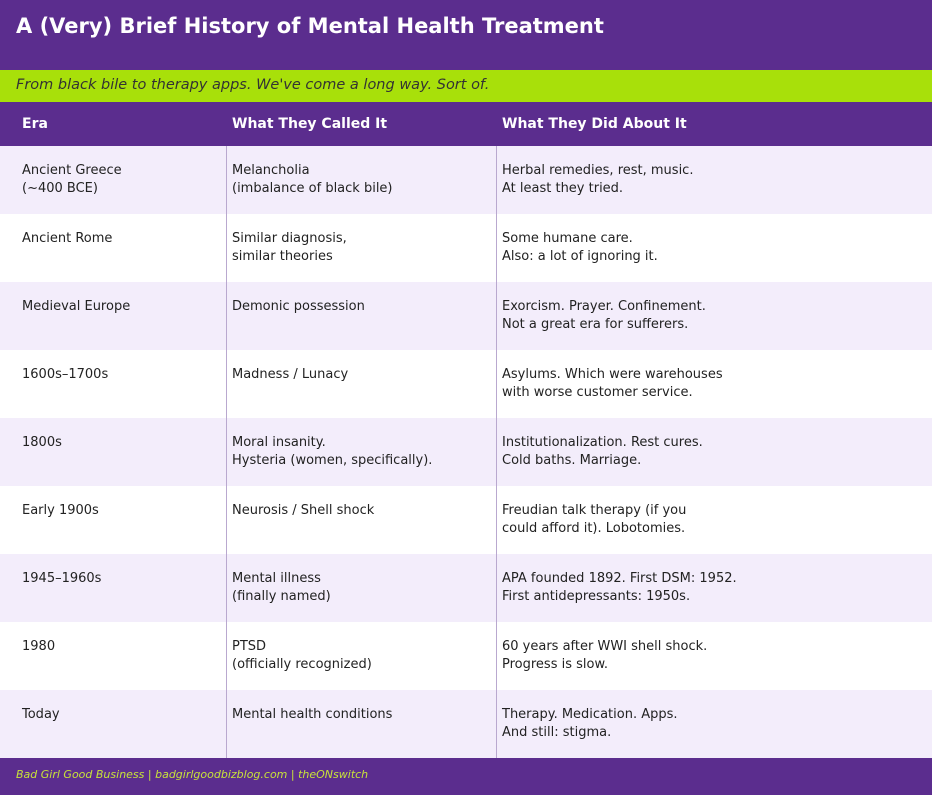 The height and width of the screenshot is (804, 932). I want to click on cell-line: with worse customer service., so click(597, 392).